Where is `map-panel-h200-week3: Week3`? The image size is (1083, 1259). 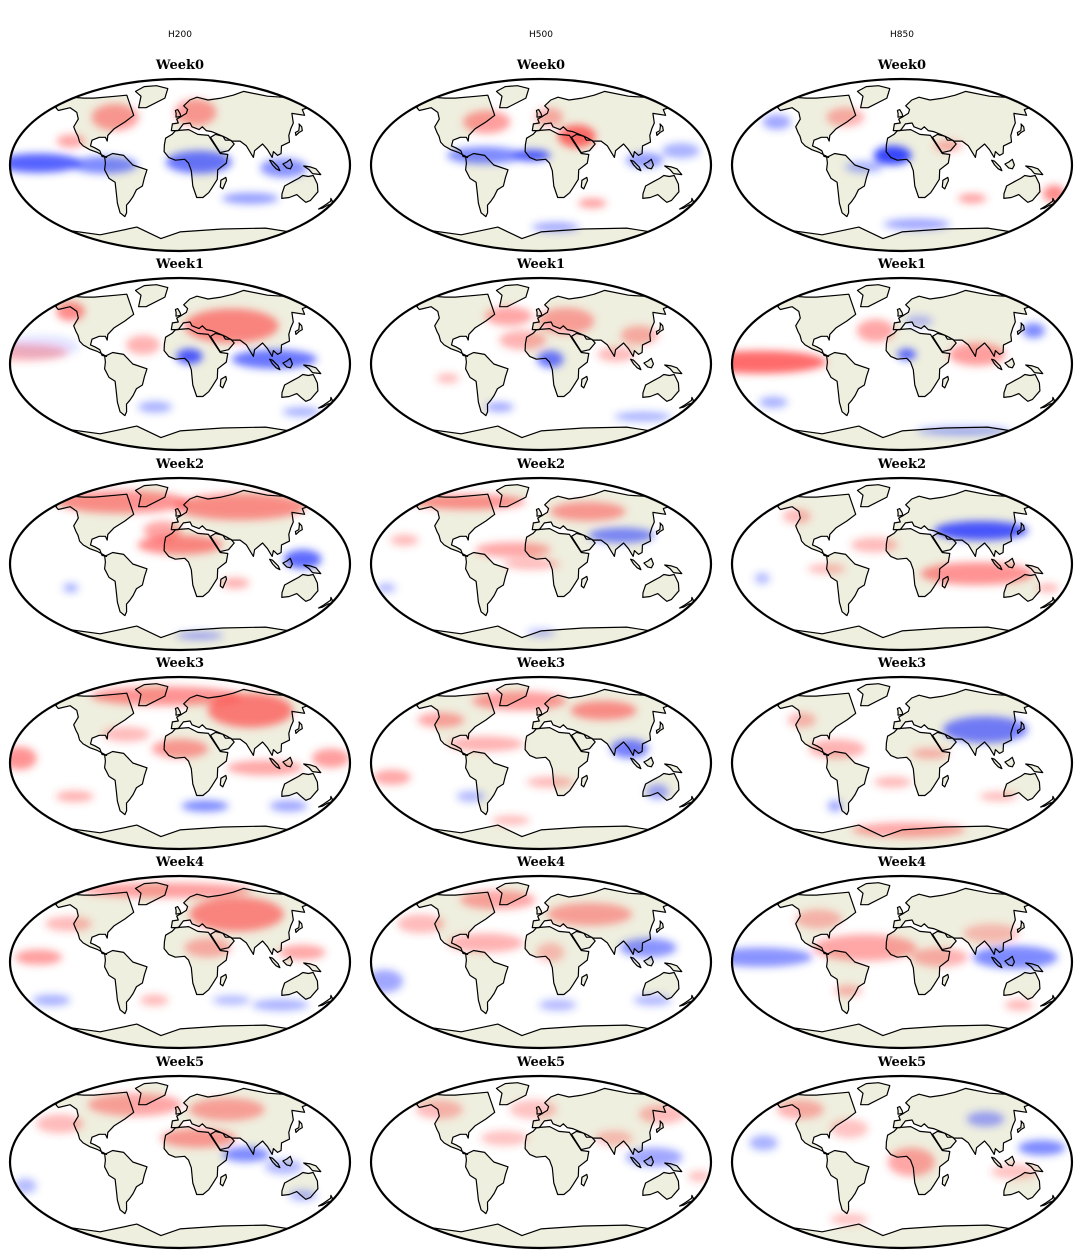
map-panel-h200-week3: Week3 is located at coordinates (180, 754).